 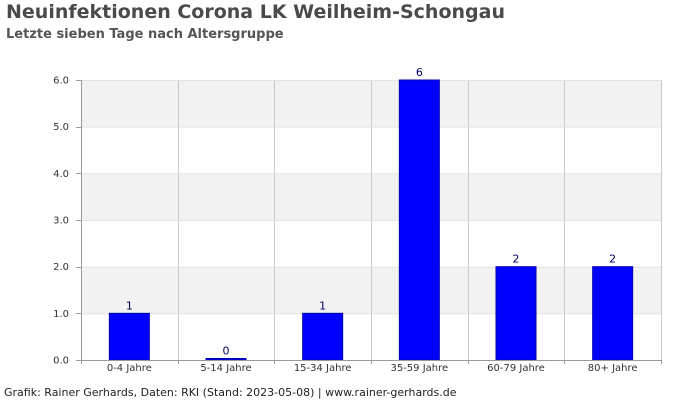 What do you see at coordinates (61, 81) in the screenshot?
I see `y-tick-label: 6.0` at bounding box center [61, 81].